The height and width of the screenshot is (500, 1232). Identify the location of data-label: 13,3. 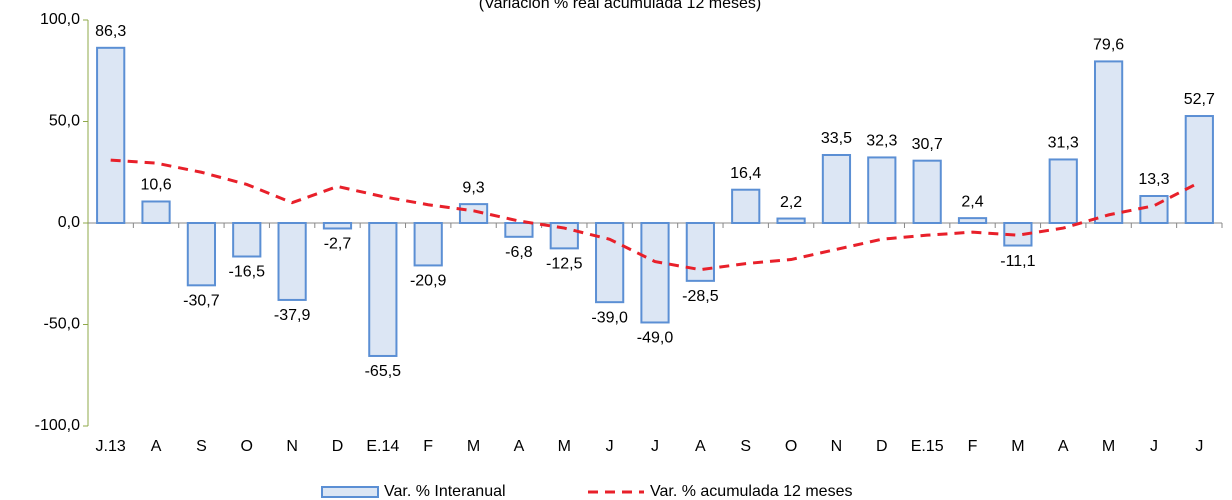
(1153, 179).